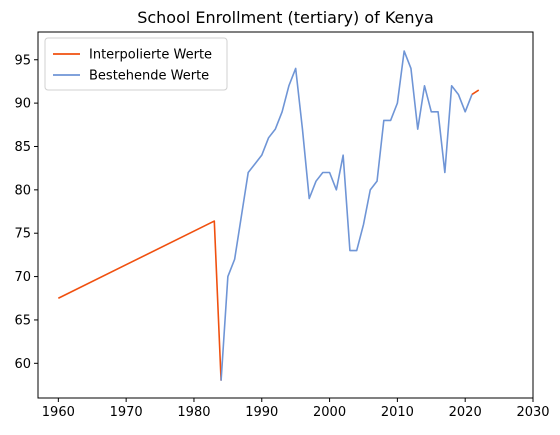 This screenshot has width=560, height=435. What do you see at coordinates (397, 412) in the screenshot?
I see `x-tick-label: 2010` at bounding box center [397, 412].